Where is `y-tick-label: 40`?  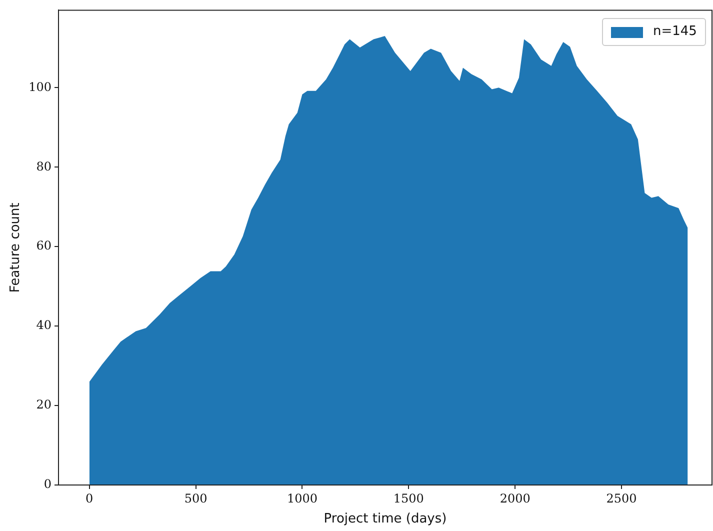 y-tick-label: 40 is located at coordinates (44, 325).